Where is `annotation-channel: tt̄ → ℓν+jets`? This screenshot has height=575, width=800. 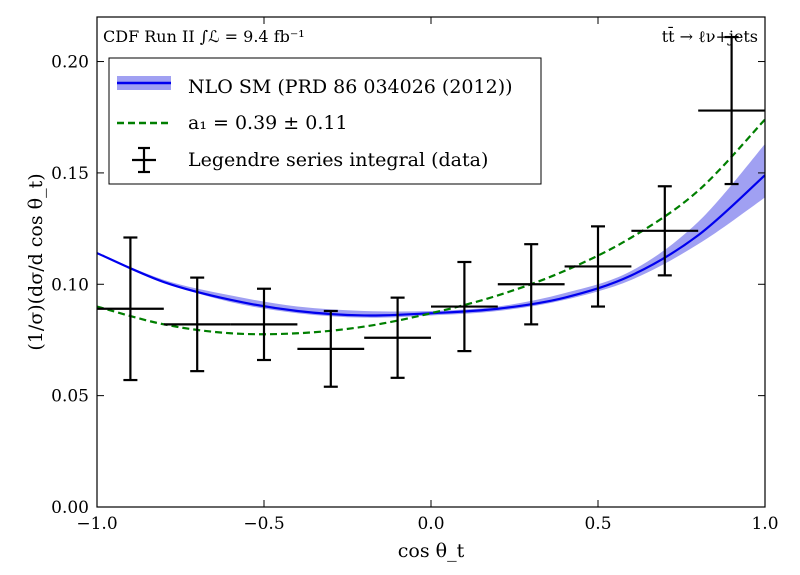 annotation-channel: tt̄ → ℓν+jets is located at coordinates (710, 35).